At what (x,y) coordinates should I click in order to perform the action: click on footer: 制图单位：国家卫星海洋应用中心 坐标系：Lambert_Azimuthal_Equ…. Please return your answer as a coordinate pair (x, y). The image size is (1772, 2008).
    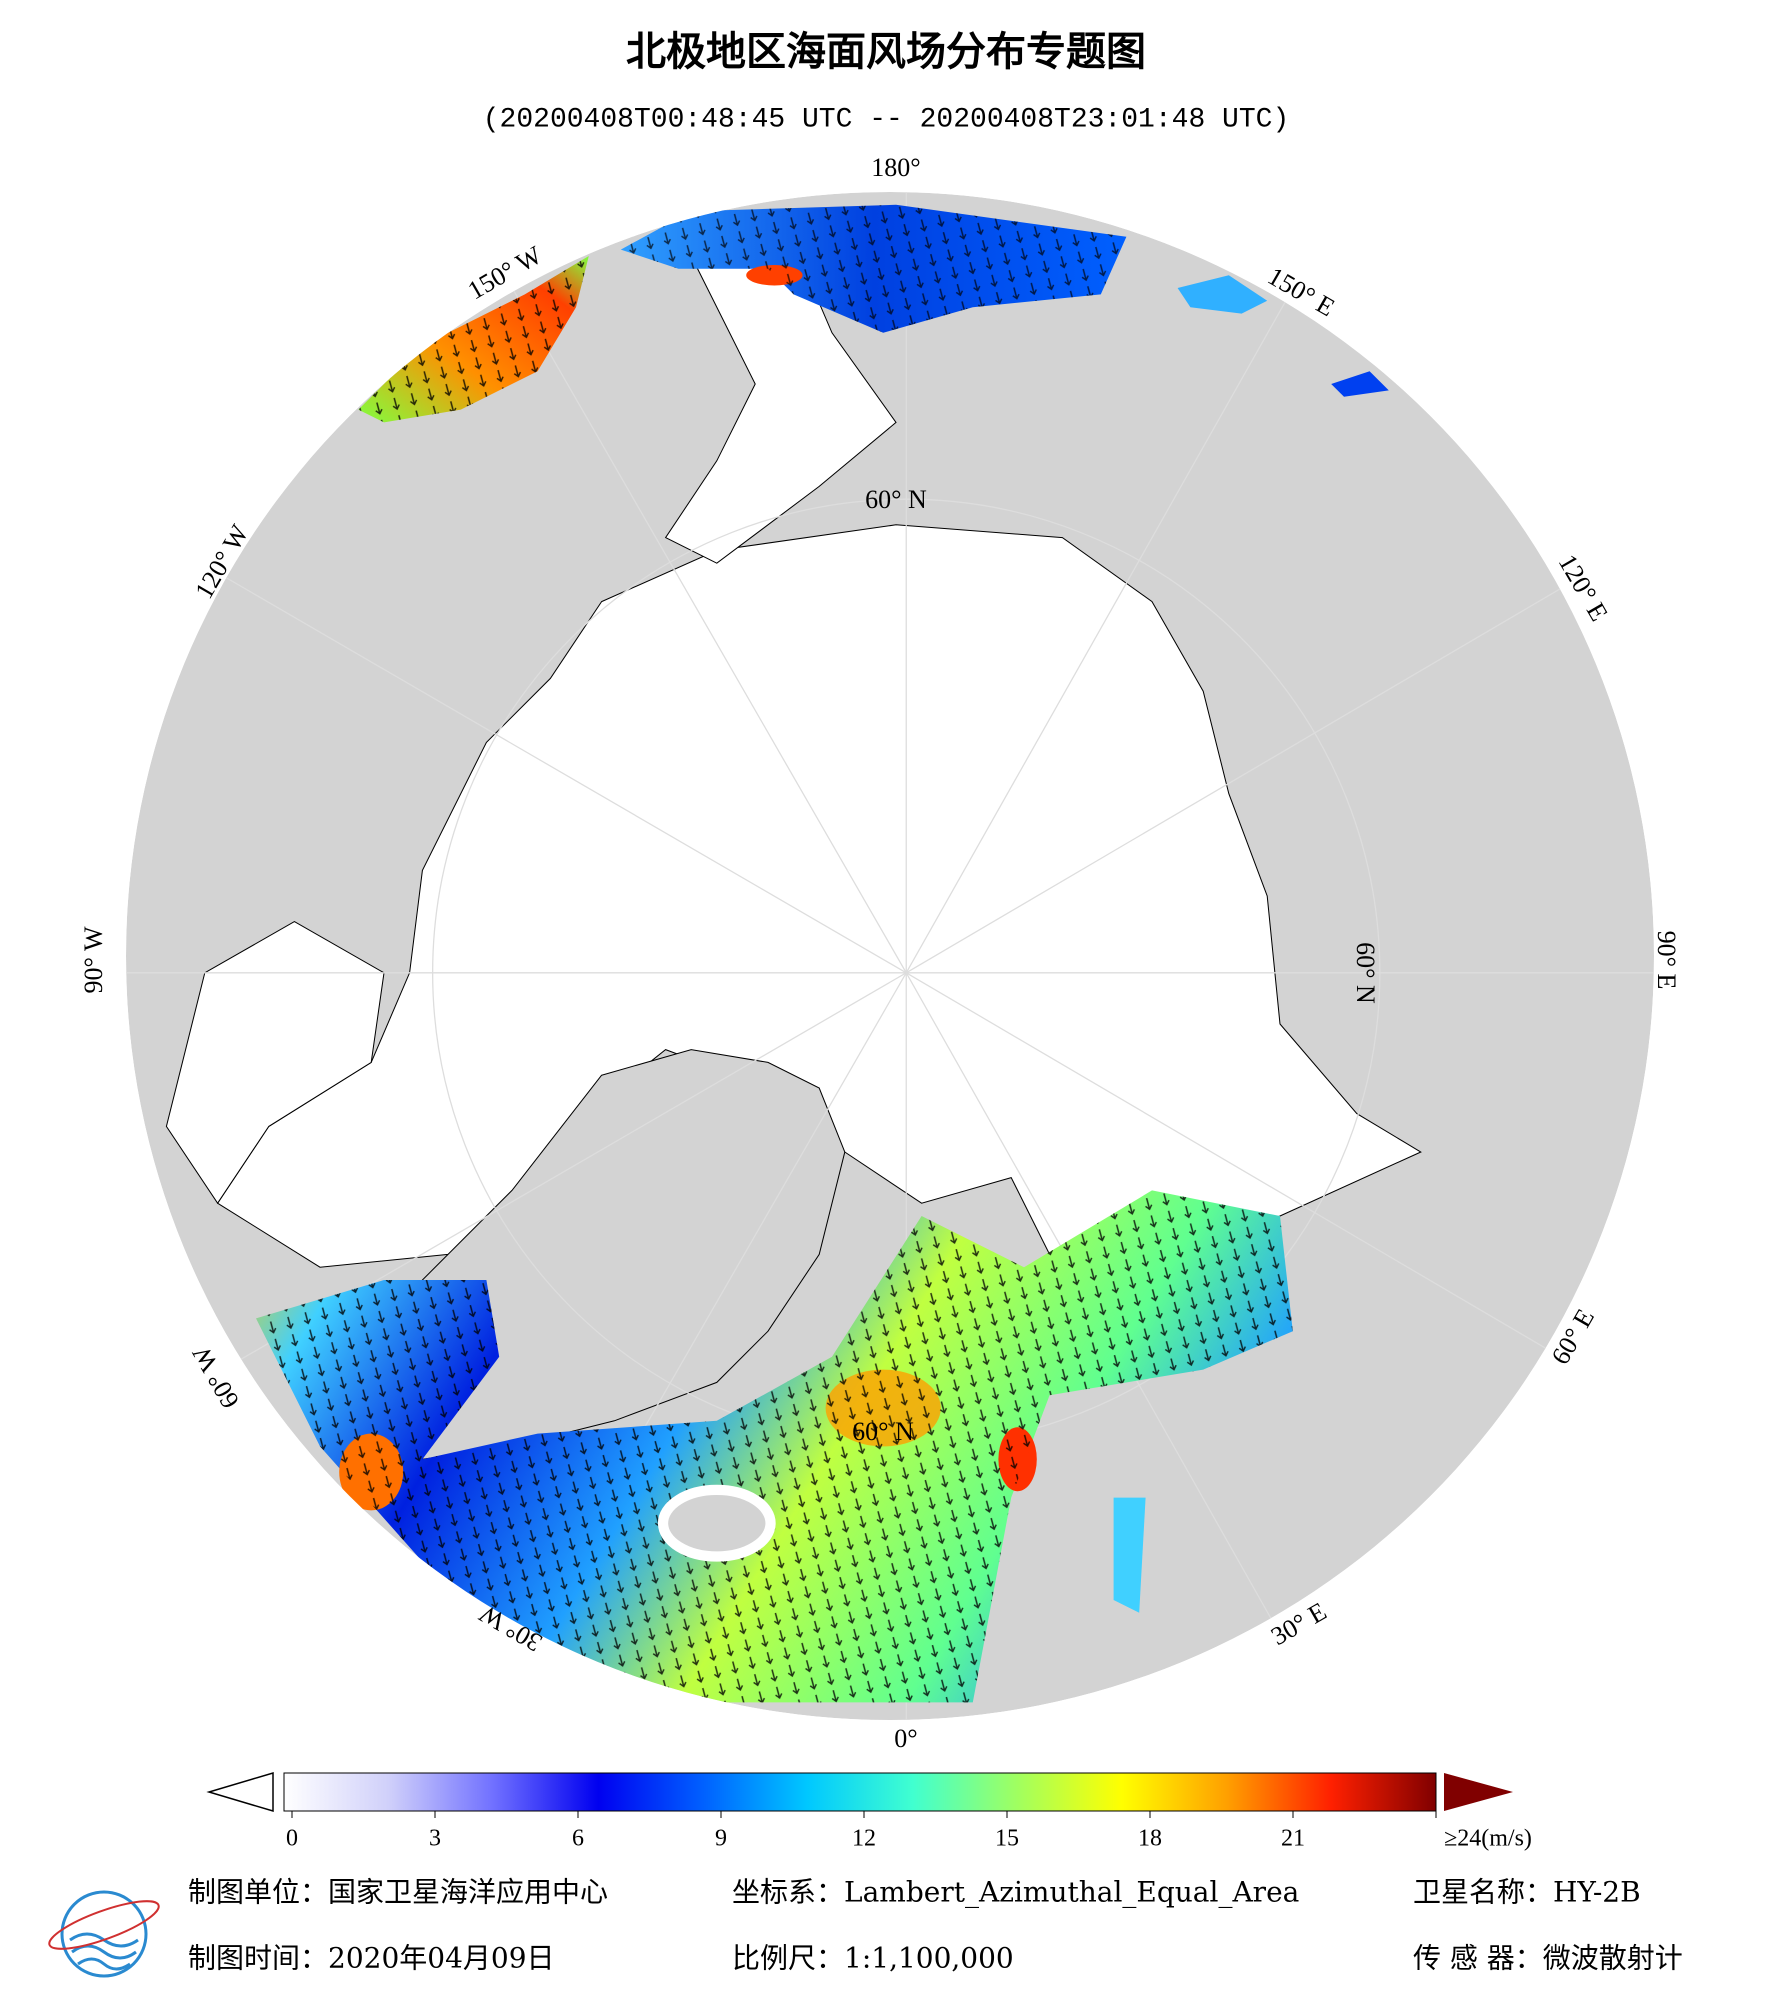
    Looking at the image, I should click on (935, 1925).